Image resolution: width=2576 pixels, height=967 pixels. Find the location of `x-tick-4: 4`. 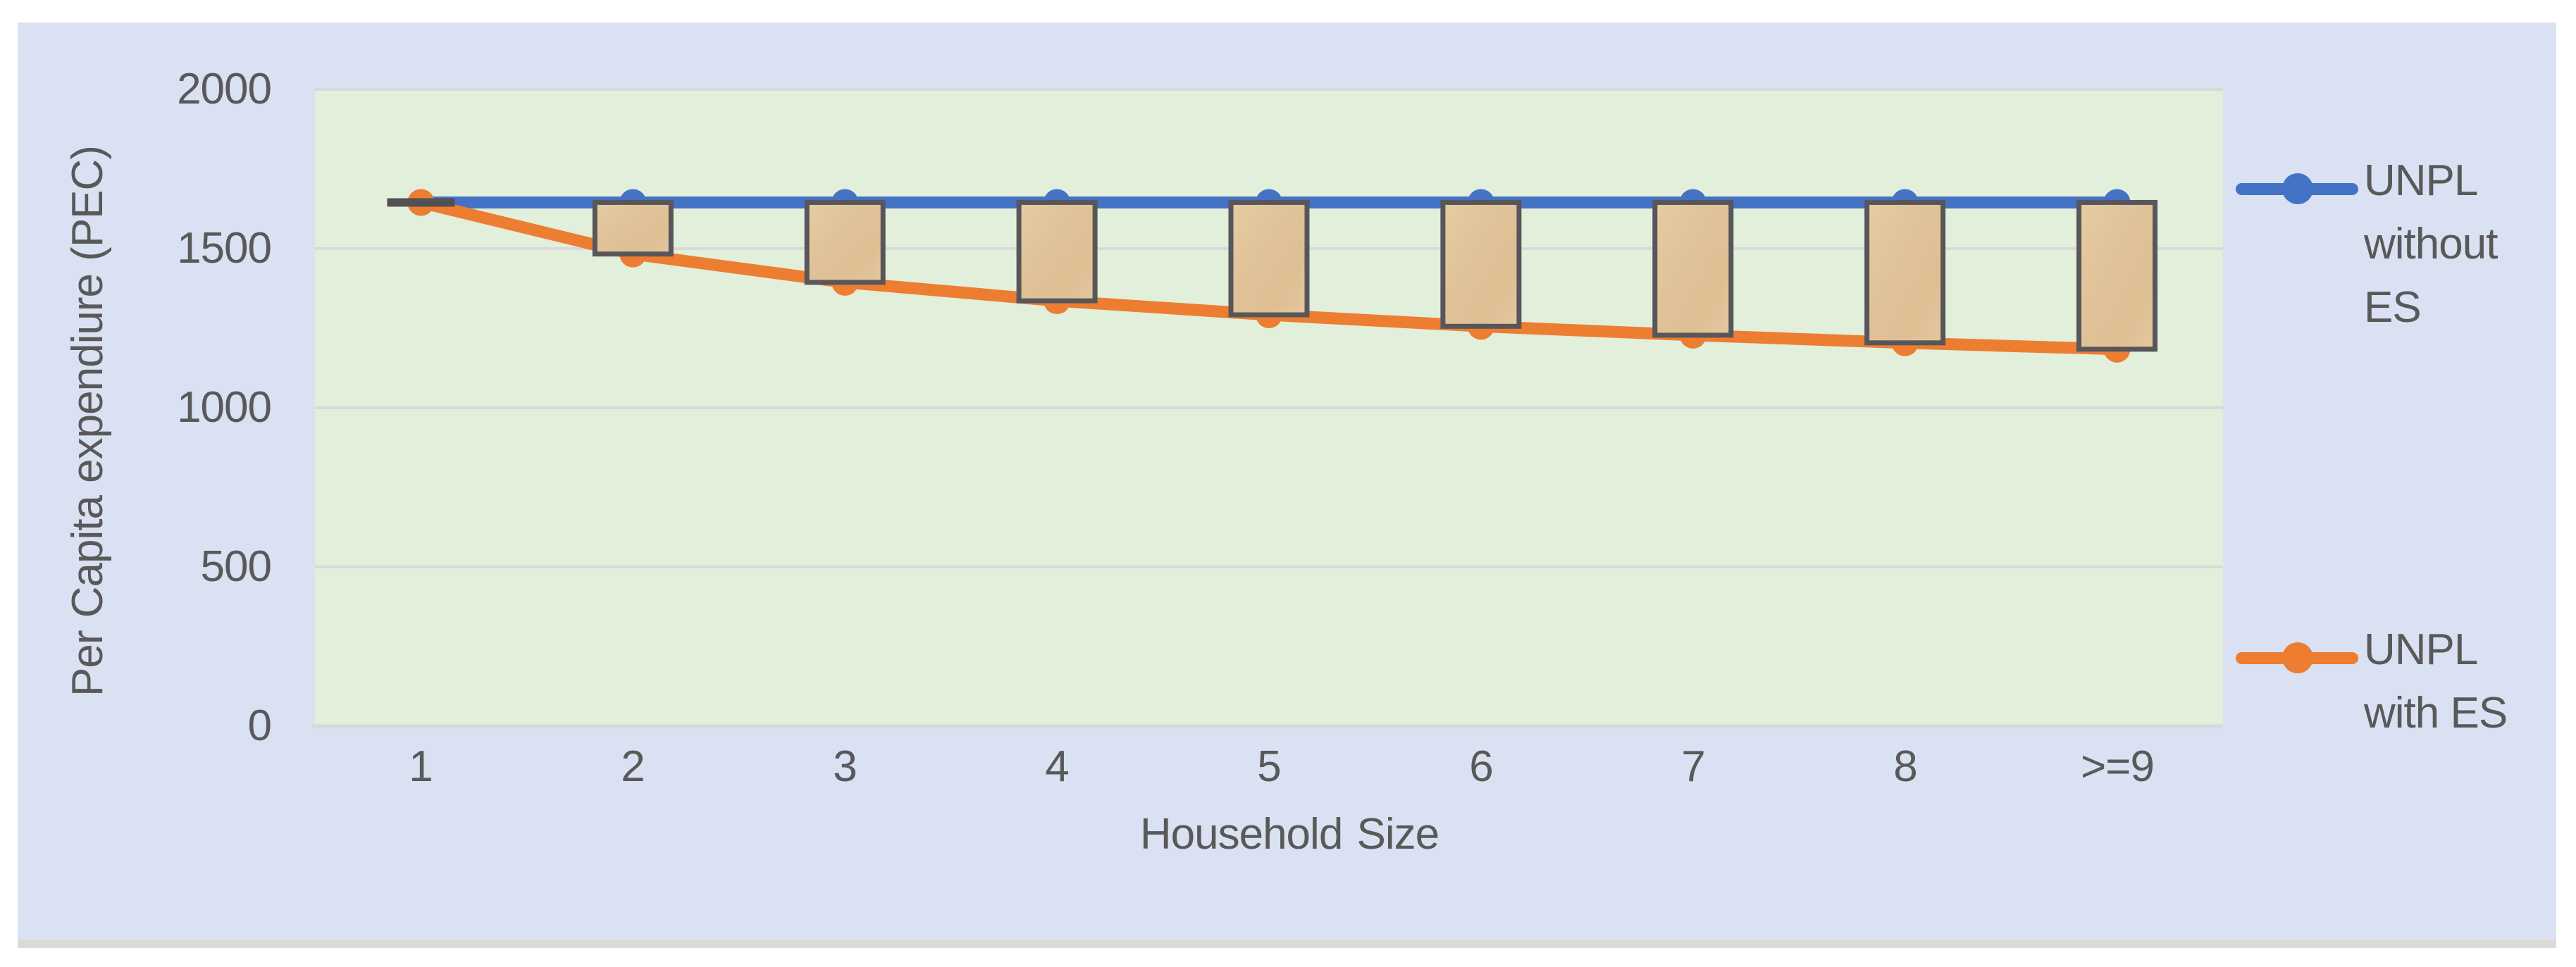

x-tick-4: 4 is located at coordinates (1057, 766).